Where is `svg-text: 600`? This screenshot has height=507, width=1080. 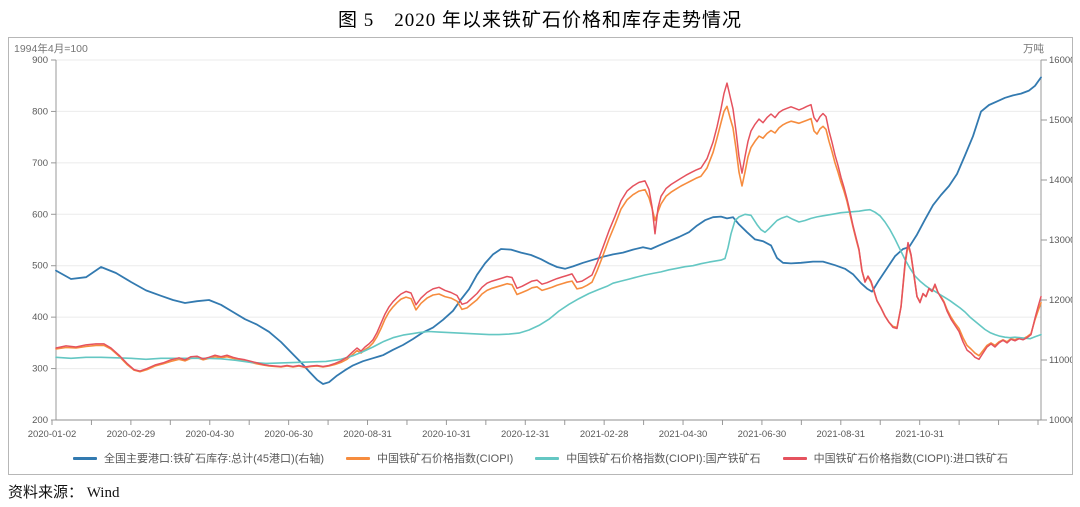
svg-text: 600 is located at coordinates (40, 214).